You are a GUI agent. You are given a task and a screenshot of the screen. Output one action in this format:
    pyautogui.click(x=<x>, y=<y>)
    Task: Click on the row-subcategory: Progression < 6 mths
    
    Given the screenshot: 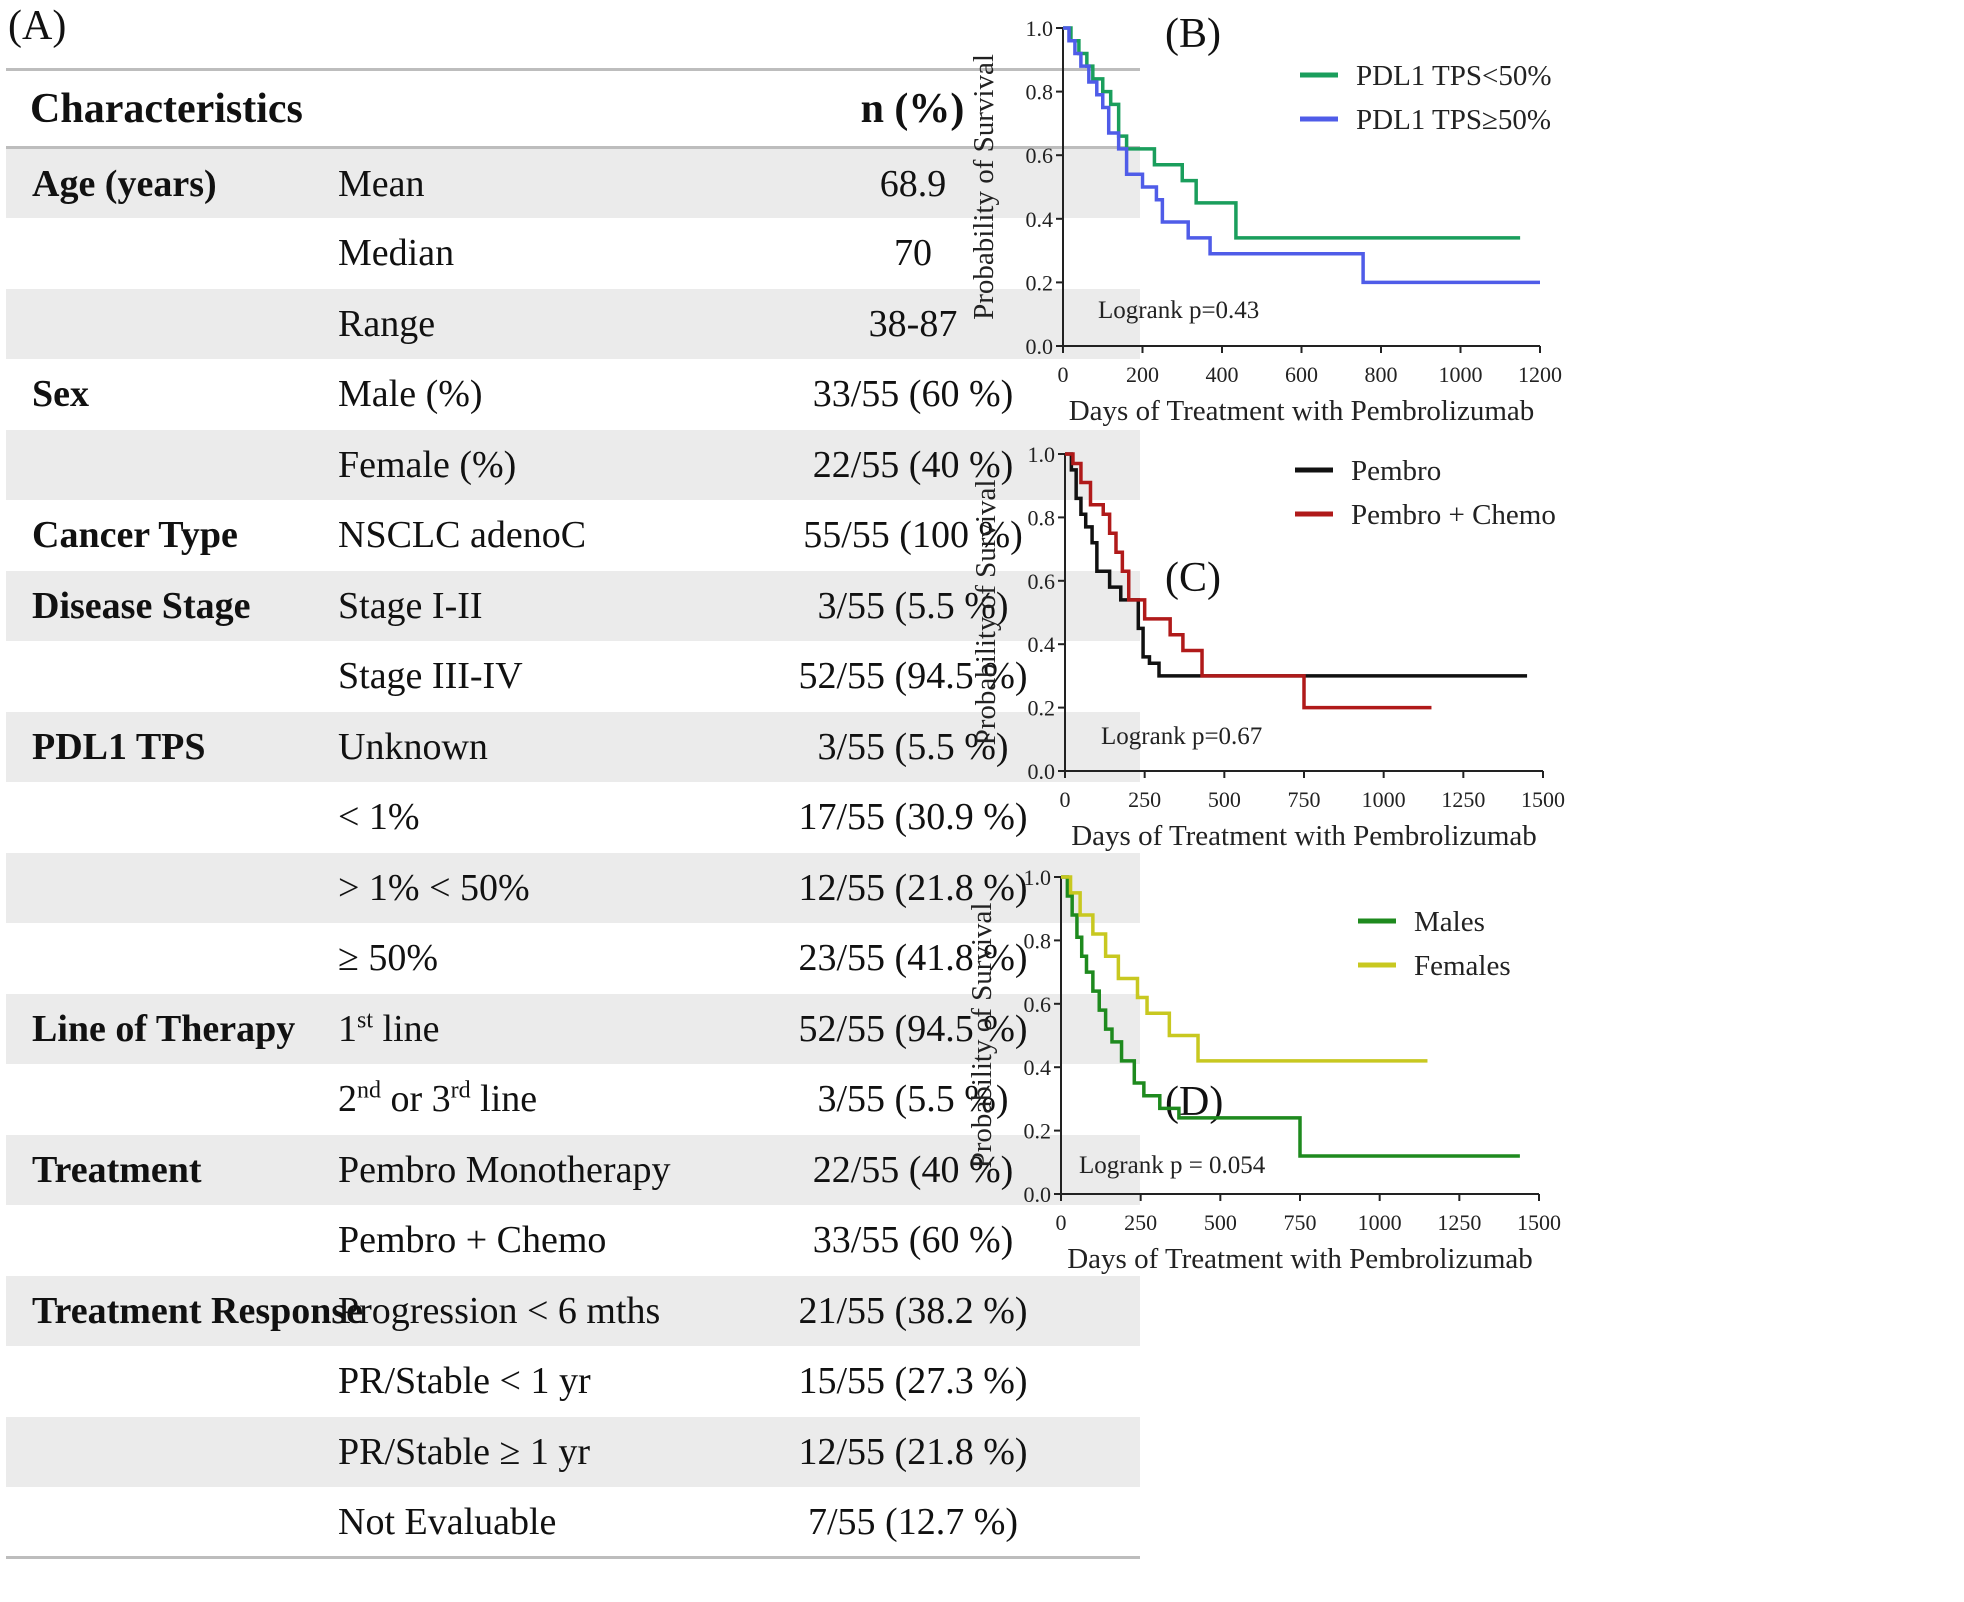 What is the action you would take?
    pyautogui.click(x=499, y=1310)
    